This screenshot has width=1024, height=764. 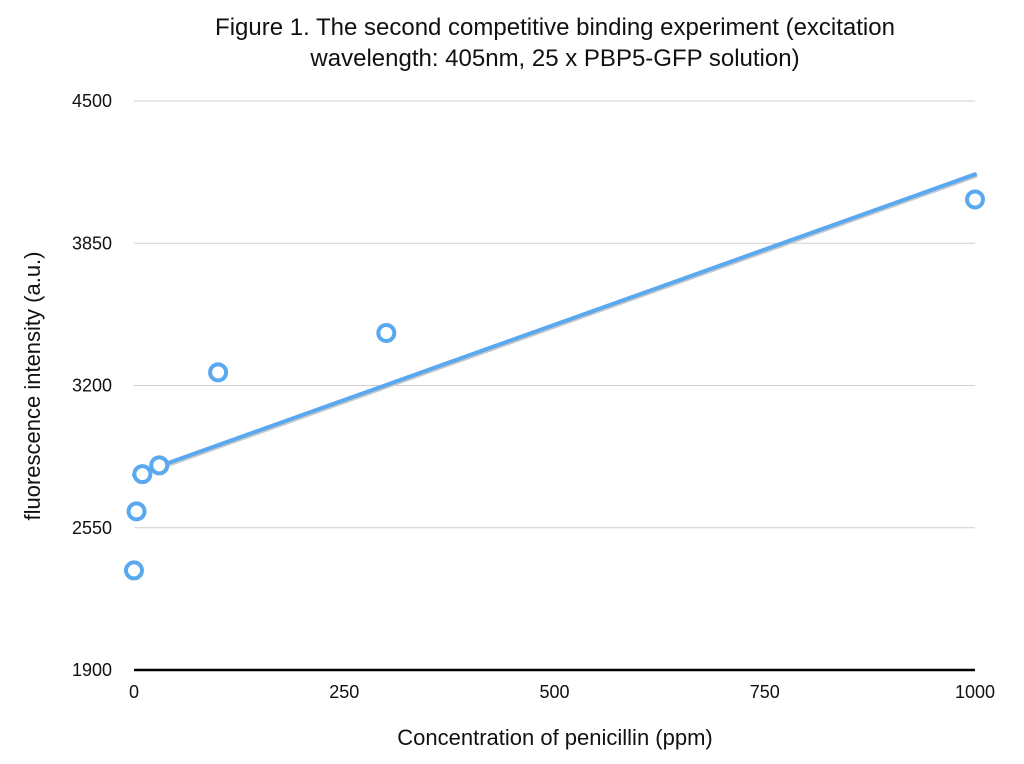 I want to click on y-tick-labels: 1900 2550 3200 3850 4500, so click(x=92, y=385).